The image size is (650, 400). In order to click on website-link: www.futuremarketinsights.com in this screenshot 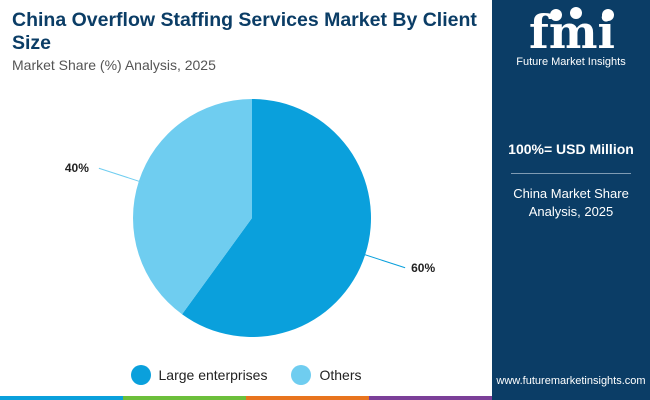, I will do `click(571, 381)`.